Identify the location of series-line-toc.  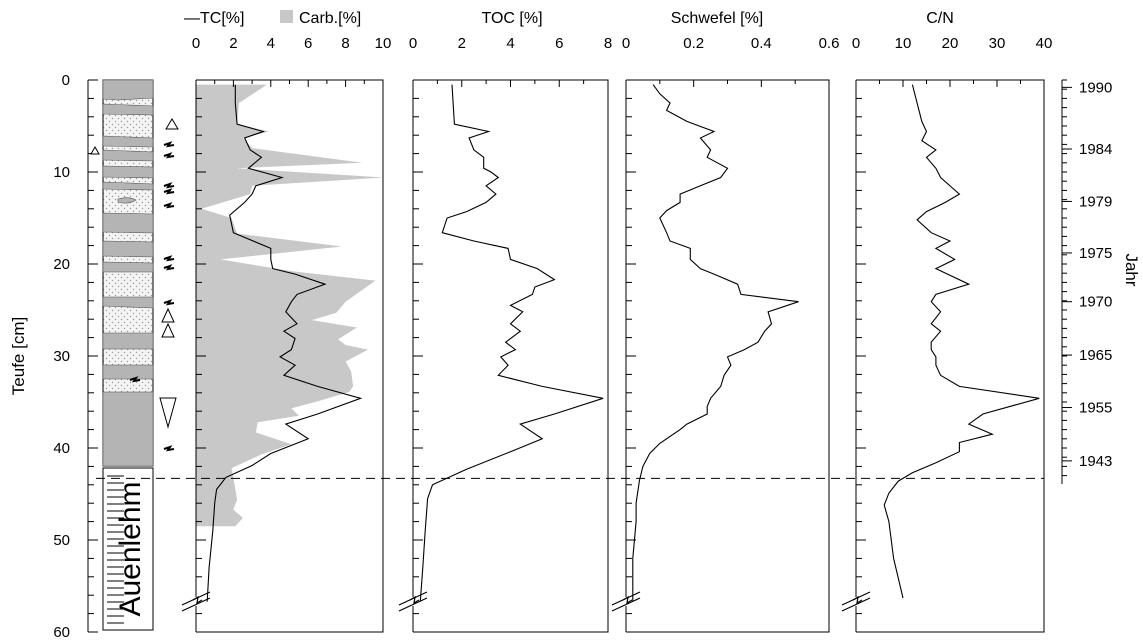
(511, 343).